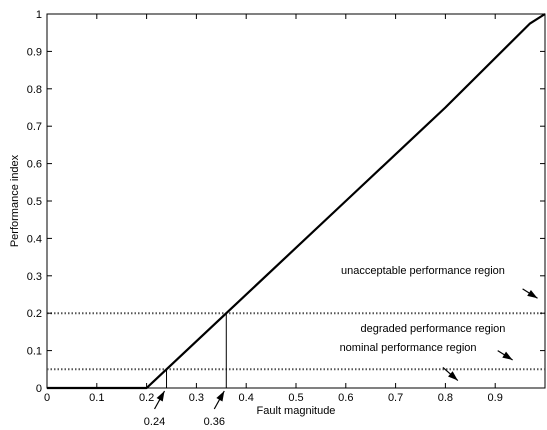  I want to click on x-tick-label: 0.6, so click(345, 398).